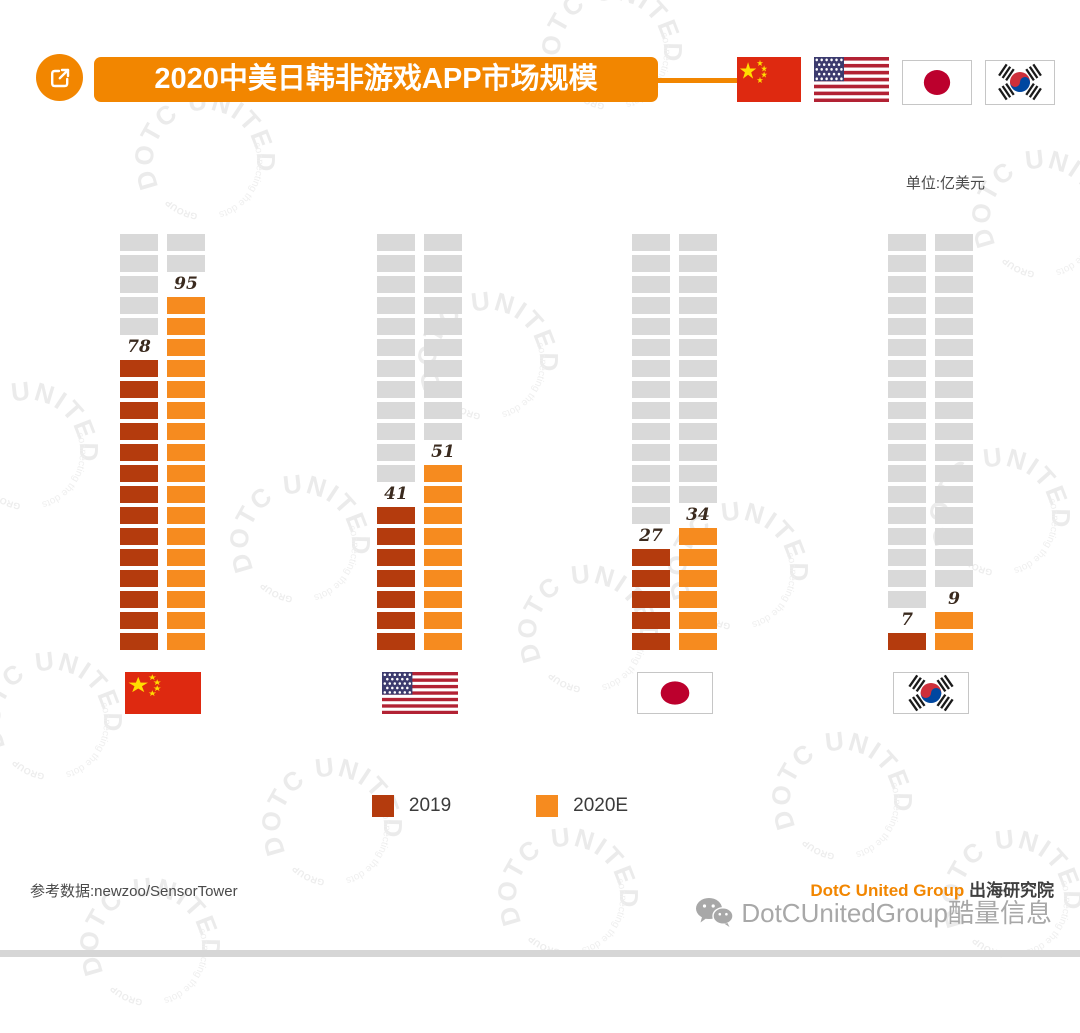 The height and width of the screenshot is (1033, 1080). What do you see at coordinates (907, 442) in the screenshot?
I see `bar-2019-korea: 7` at bounding box center [907, 442].